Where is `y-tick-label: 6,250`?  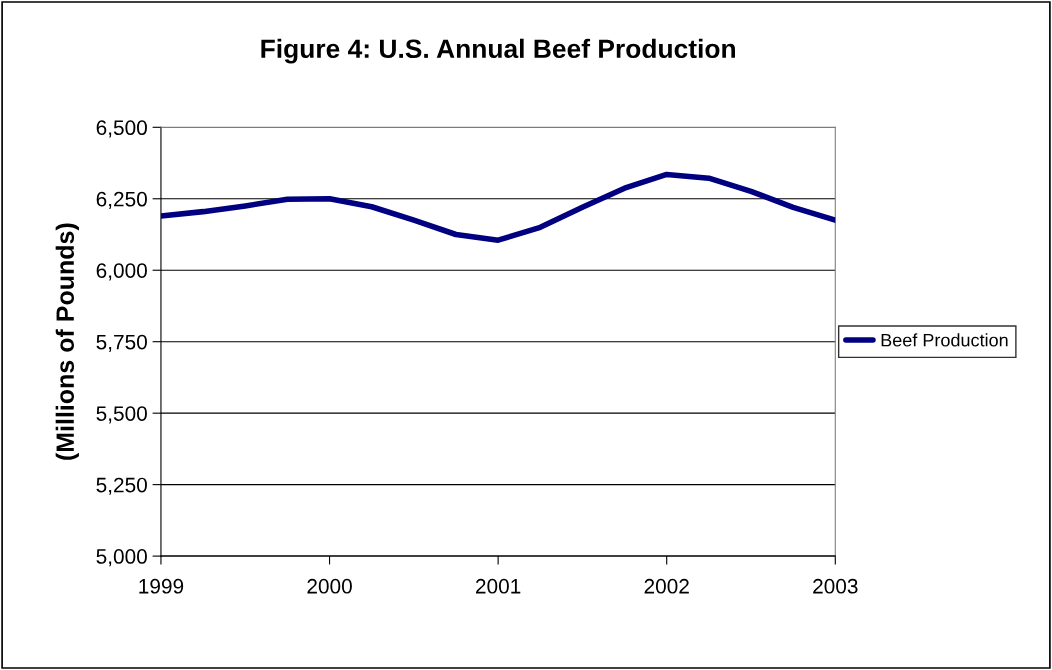
y-tick-label: 6,250 is located at coordinates (121, 200).